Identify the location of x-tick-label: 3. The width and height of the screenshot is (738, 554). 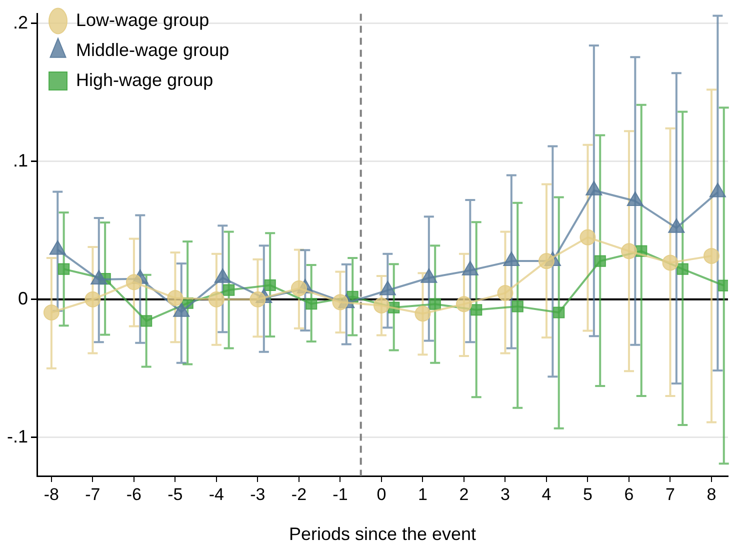
(505, 494).